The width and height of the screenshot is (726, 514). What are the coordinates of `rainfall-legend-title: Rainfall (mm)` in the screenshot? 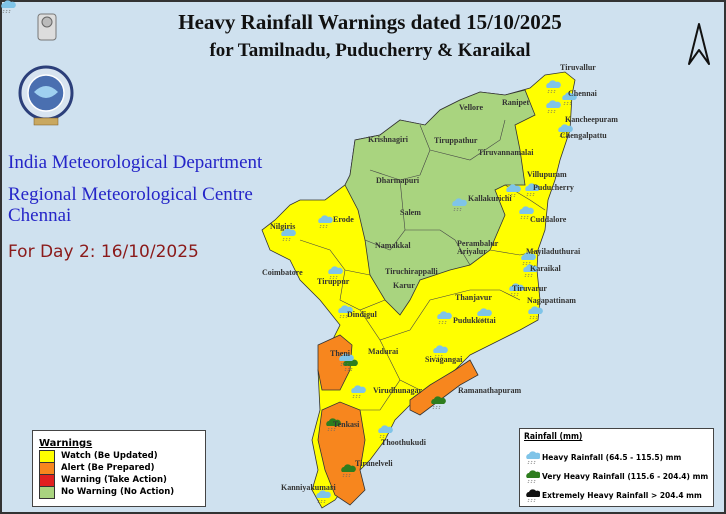 It's located at (553, 437).